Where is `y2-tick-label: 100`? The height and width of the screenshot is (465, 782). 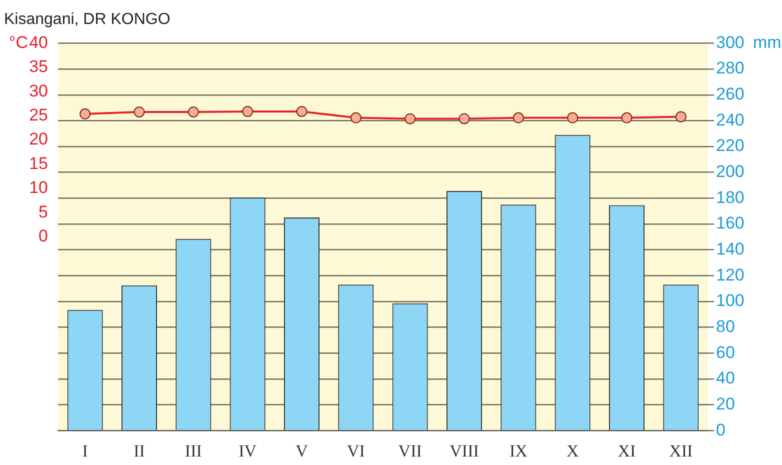 y2-tick-label: 100 is located at coordinates (730, 300).